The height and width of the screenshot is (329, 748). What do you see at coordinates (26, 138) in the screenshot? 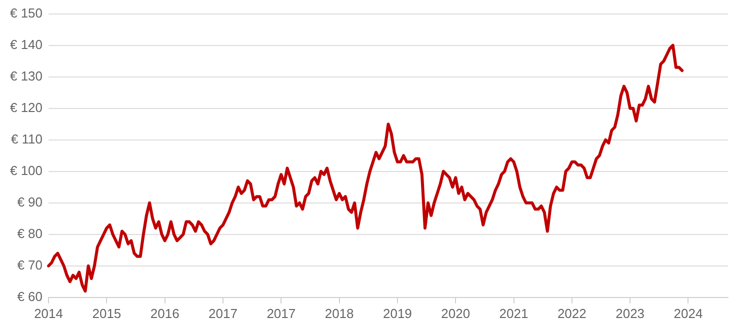
I see `y-tick-label: € 110` at bounding box center [26, 138].